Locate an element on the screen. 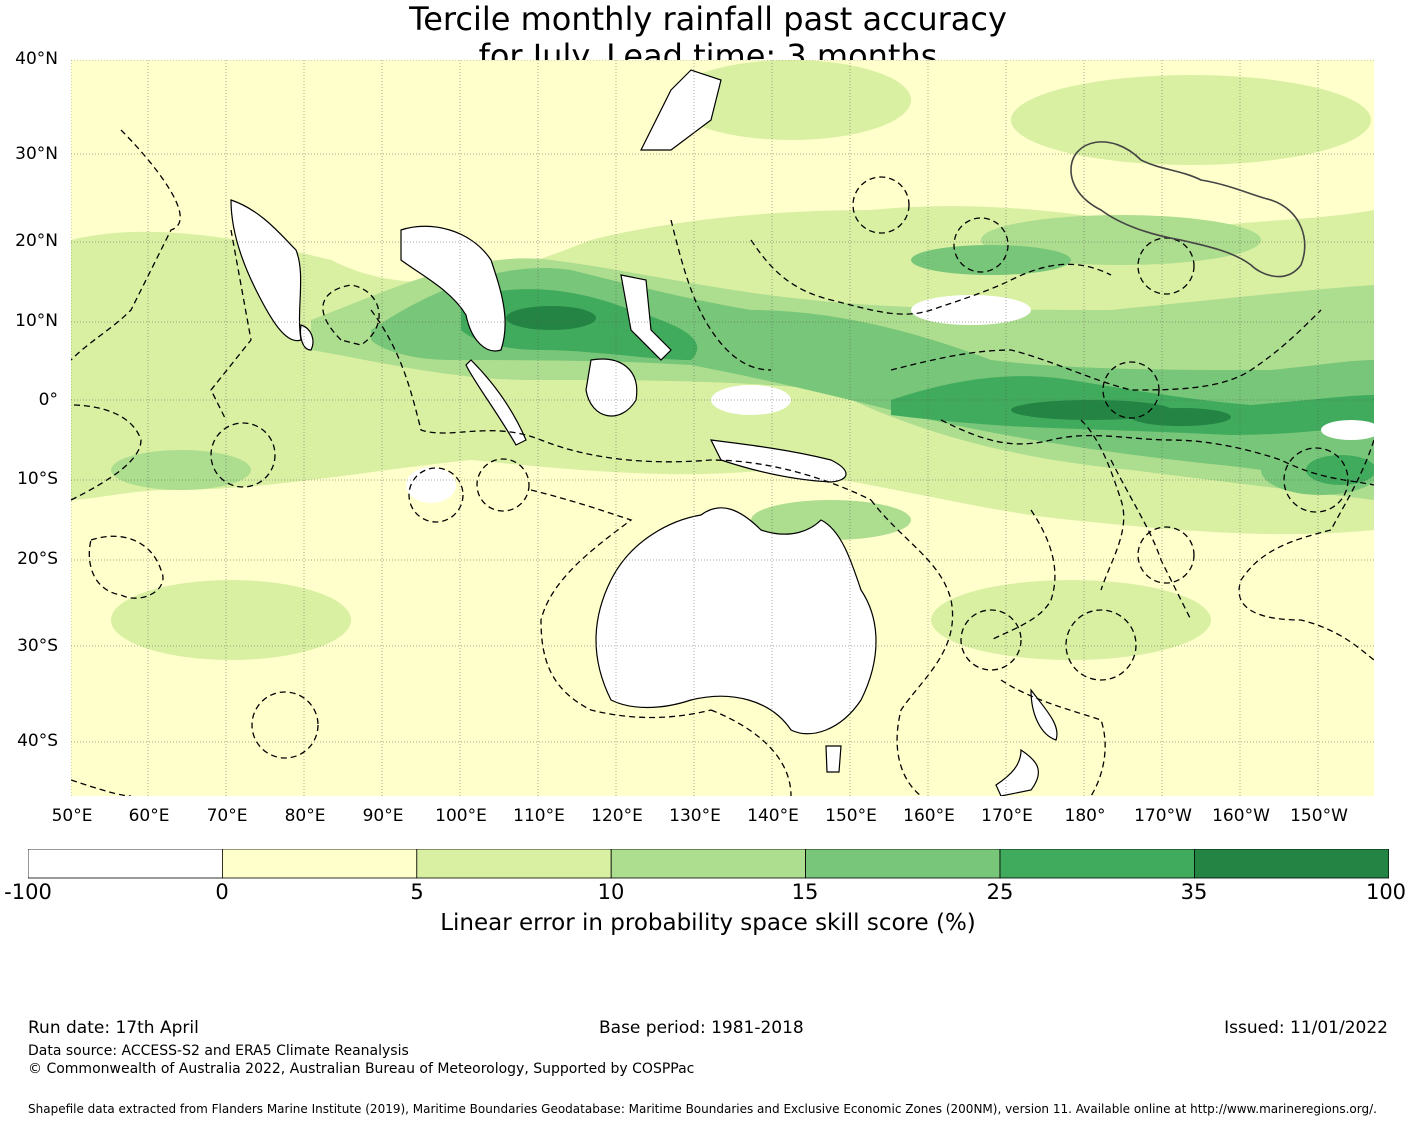 This screenshot has width=1416, height=1125. indochina is located at coordinates (453, 288).